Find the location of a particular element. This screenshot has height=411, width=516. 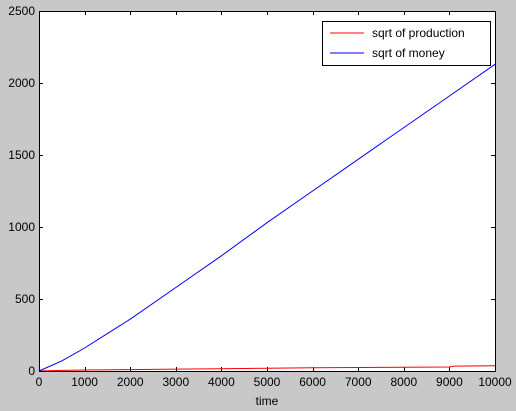

x-tick-label: 8000 is located at coordinates (403, 382).